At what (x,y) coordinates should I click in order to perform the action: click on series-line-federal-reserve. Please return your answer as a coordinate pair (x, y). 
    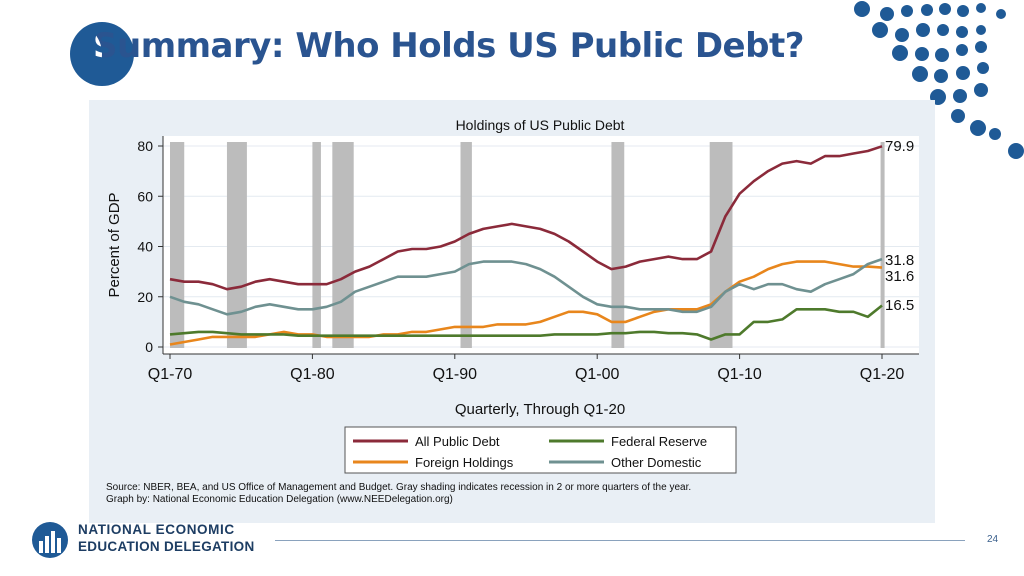
    Looking at the image, I should click on (526, 322).